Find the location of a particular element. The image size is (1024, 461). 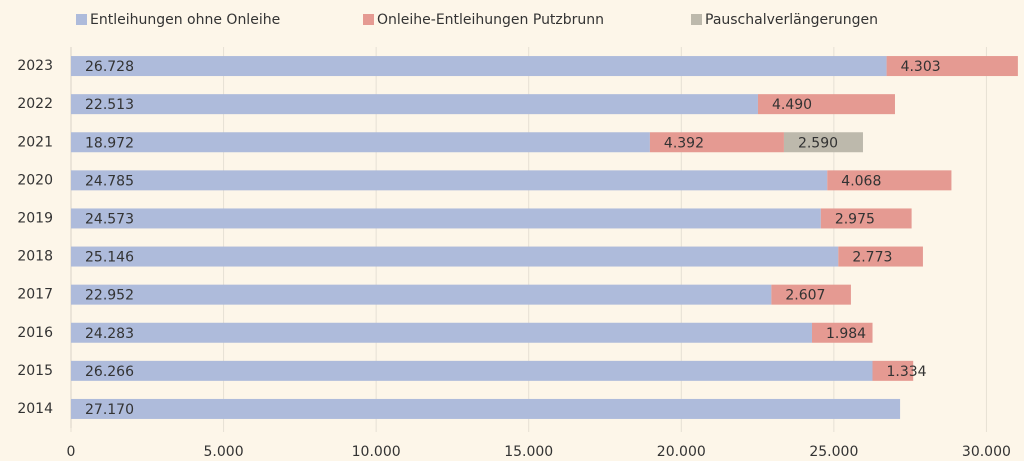

x-tick-label: 0 is located at coordinates (71, 452).